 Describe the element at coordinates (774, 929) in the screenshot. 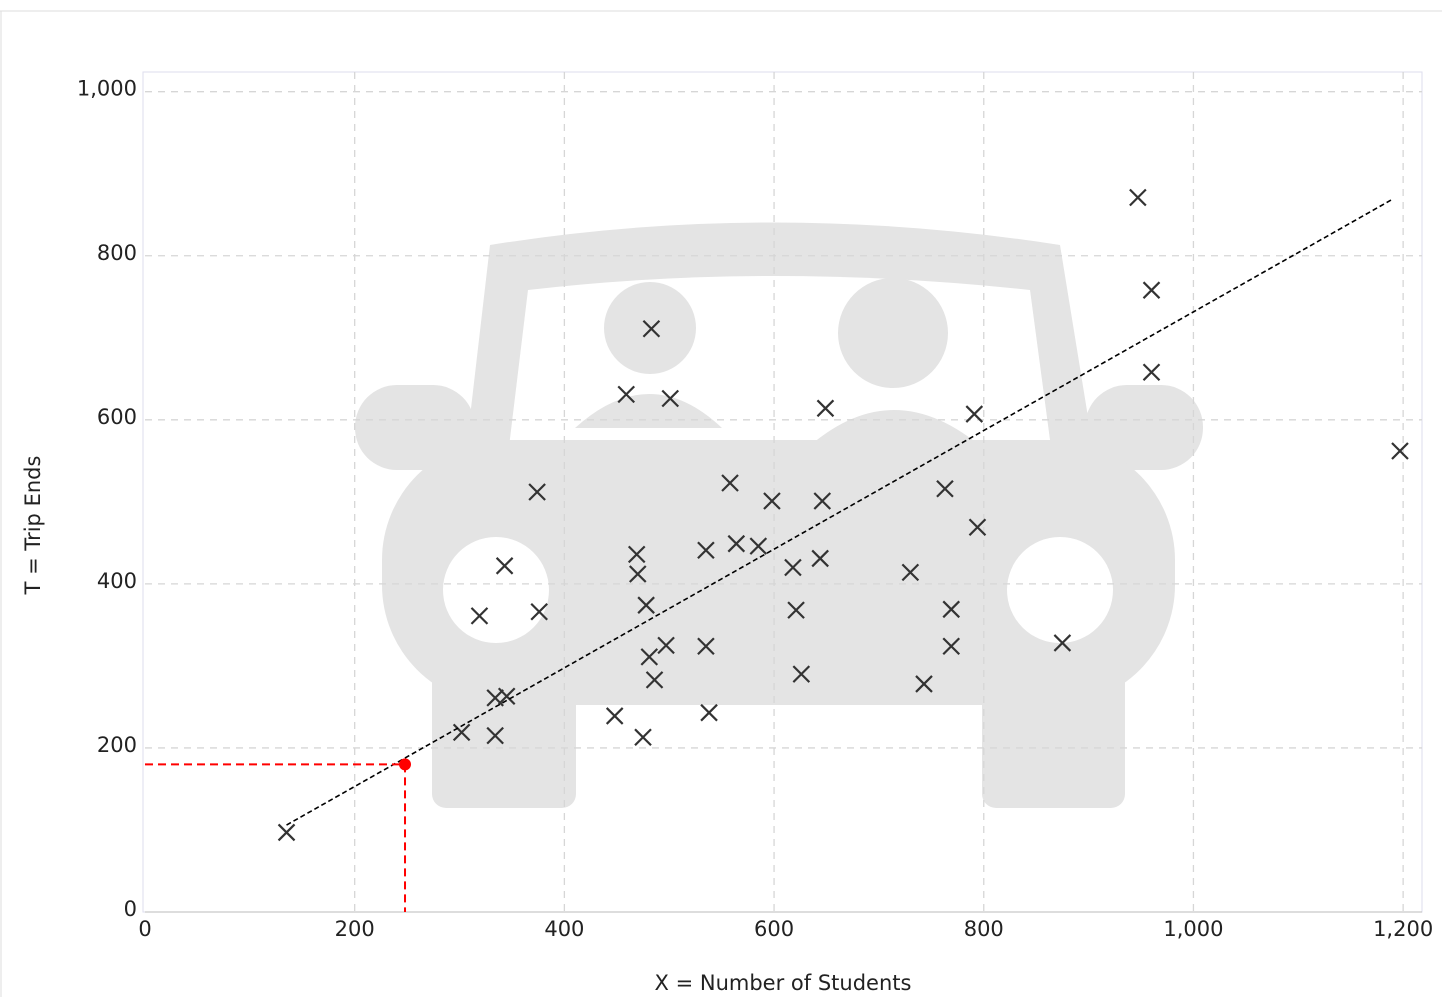

I see `x-tick-label: 600` at that location.